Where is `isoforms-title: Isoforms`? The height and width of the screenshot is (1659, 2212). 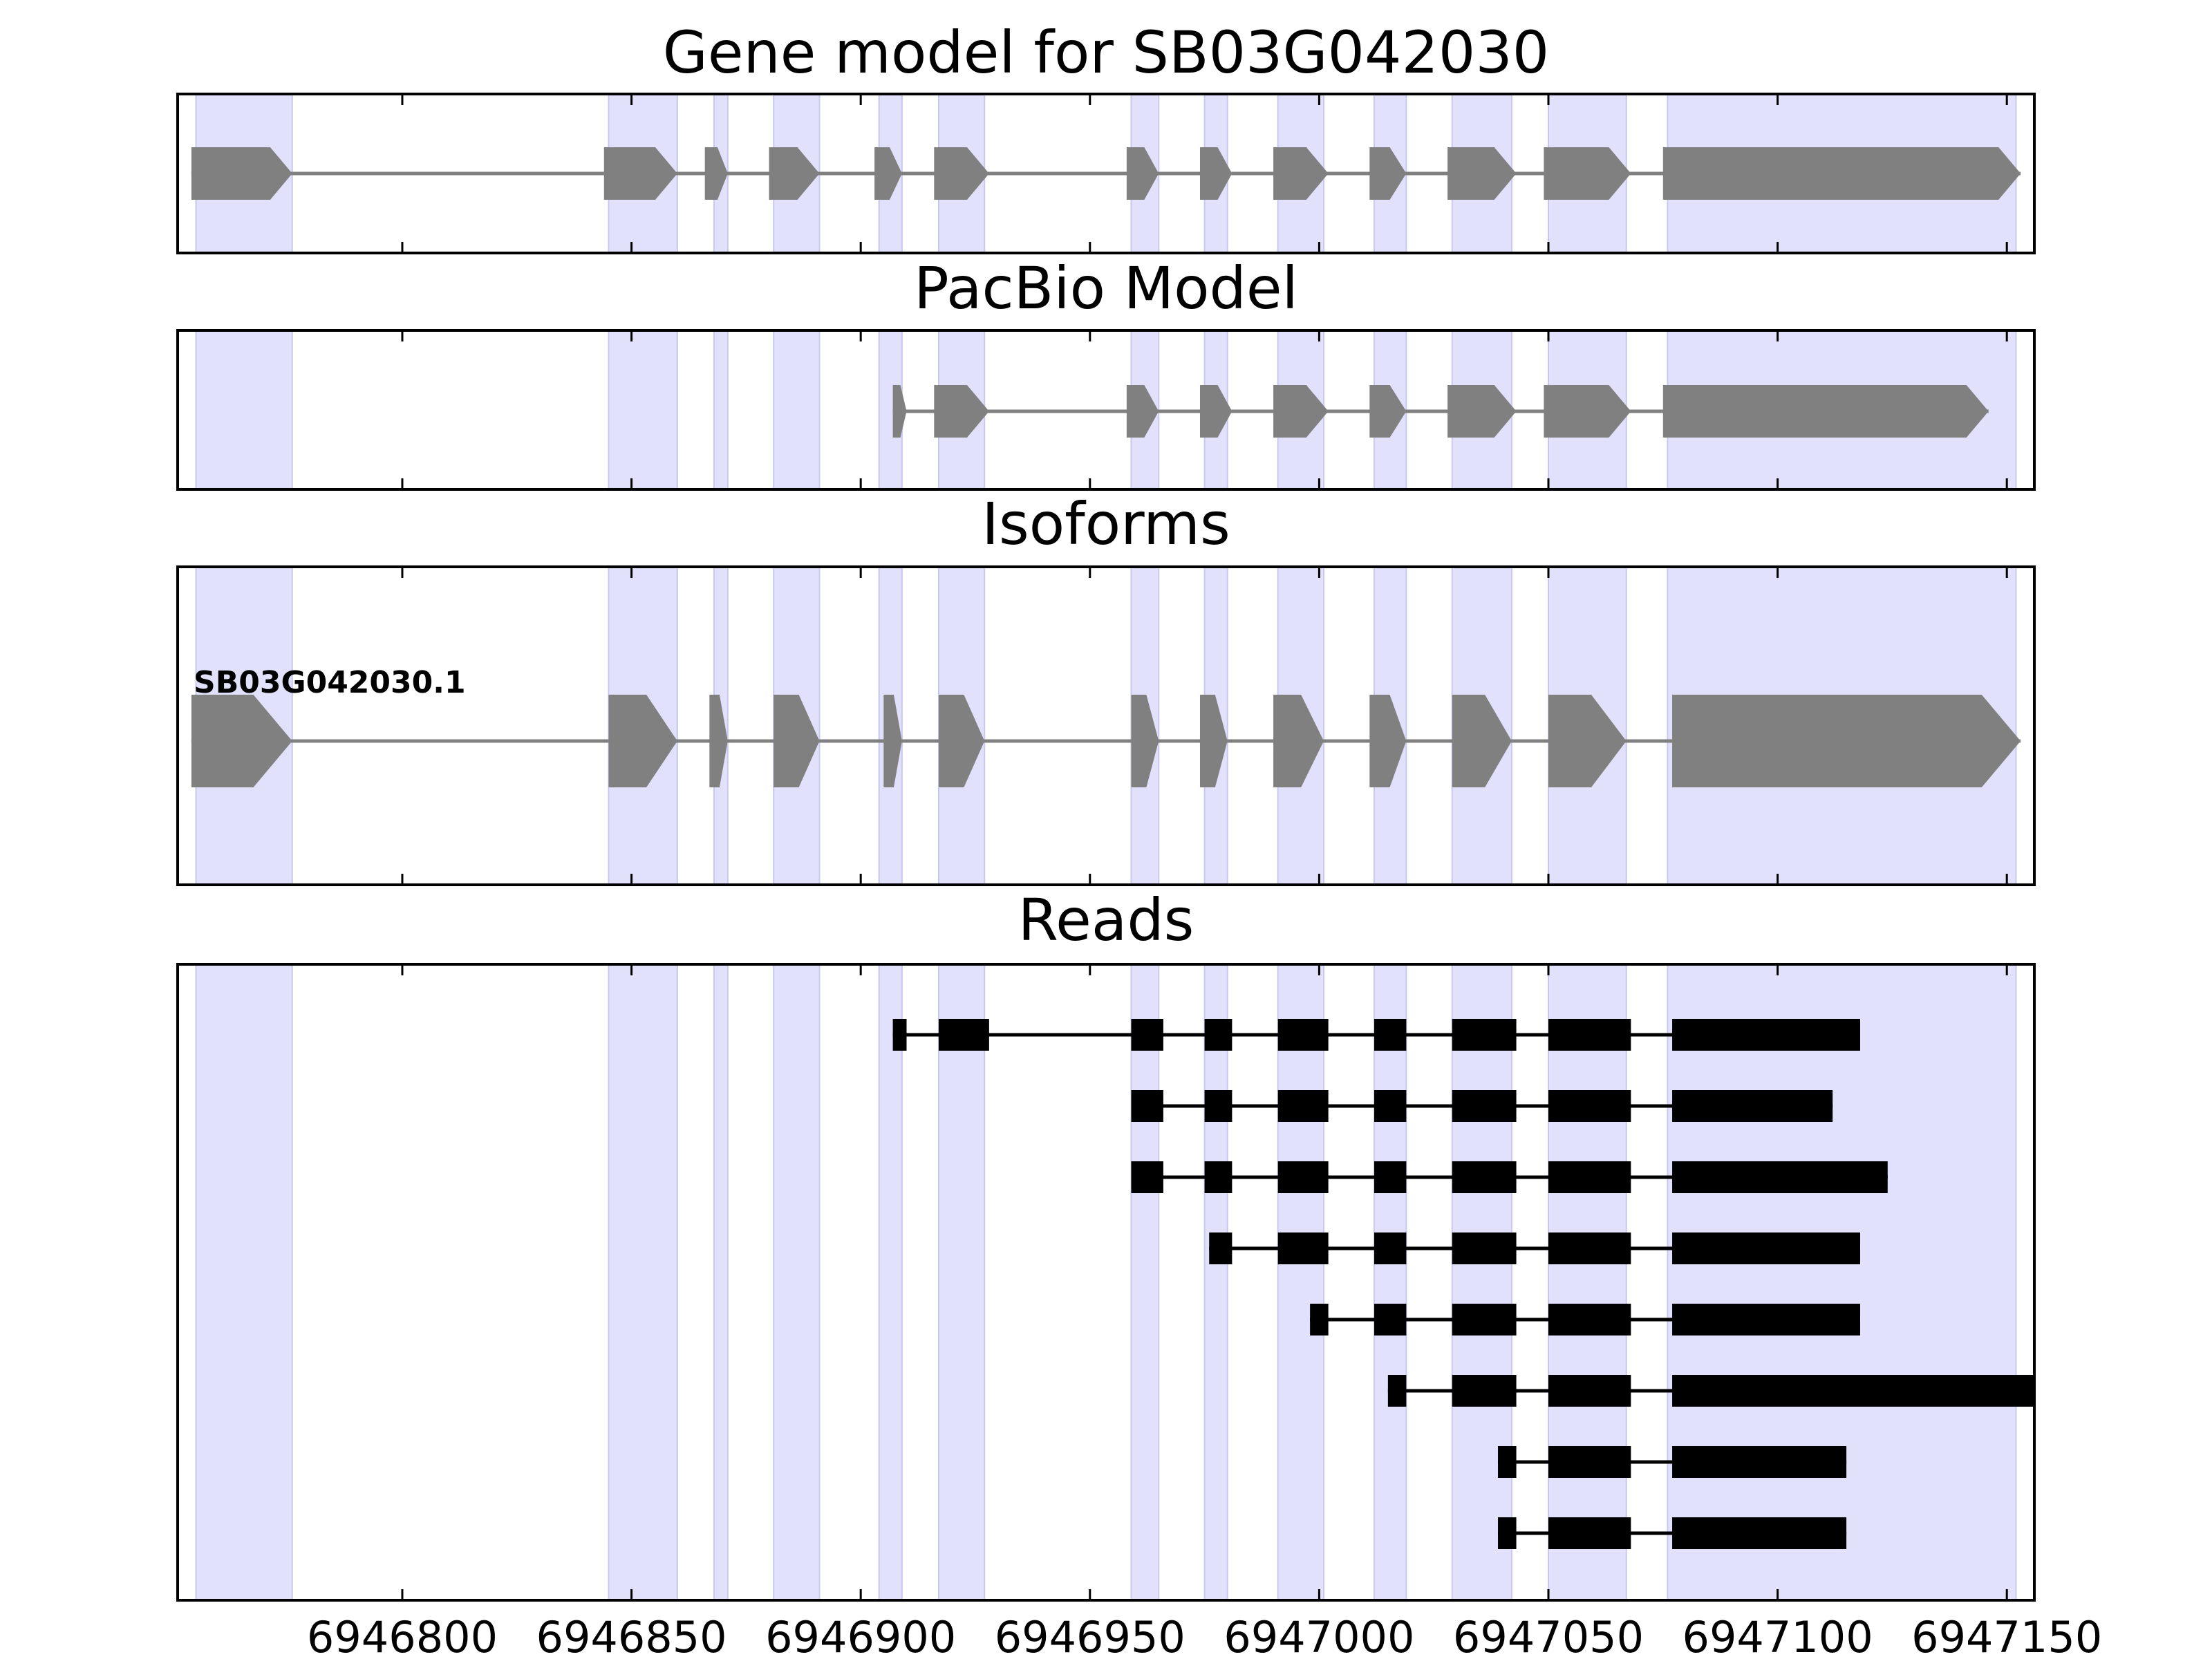 isoforms-title: Isoforms is located at coordinates (1106, 524).